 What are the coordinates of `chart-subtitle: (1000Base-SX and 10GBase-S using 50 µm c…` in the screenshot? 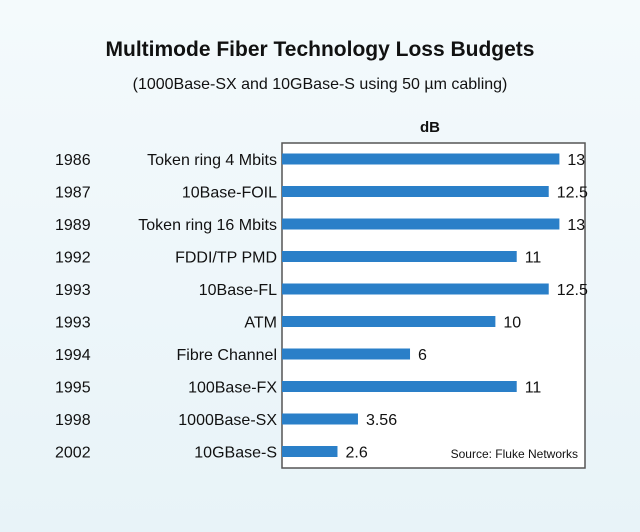 It's located at (320, 84).